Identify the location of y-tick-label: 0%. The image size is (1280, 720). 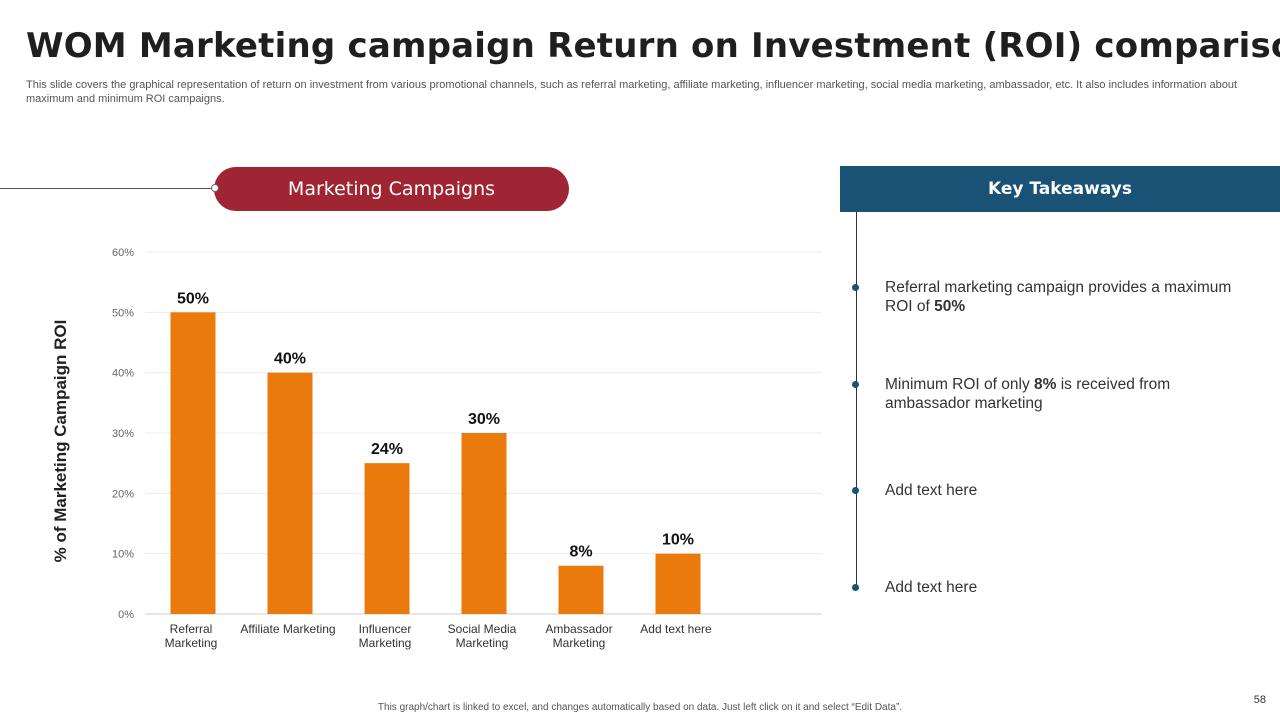
(126, 615).